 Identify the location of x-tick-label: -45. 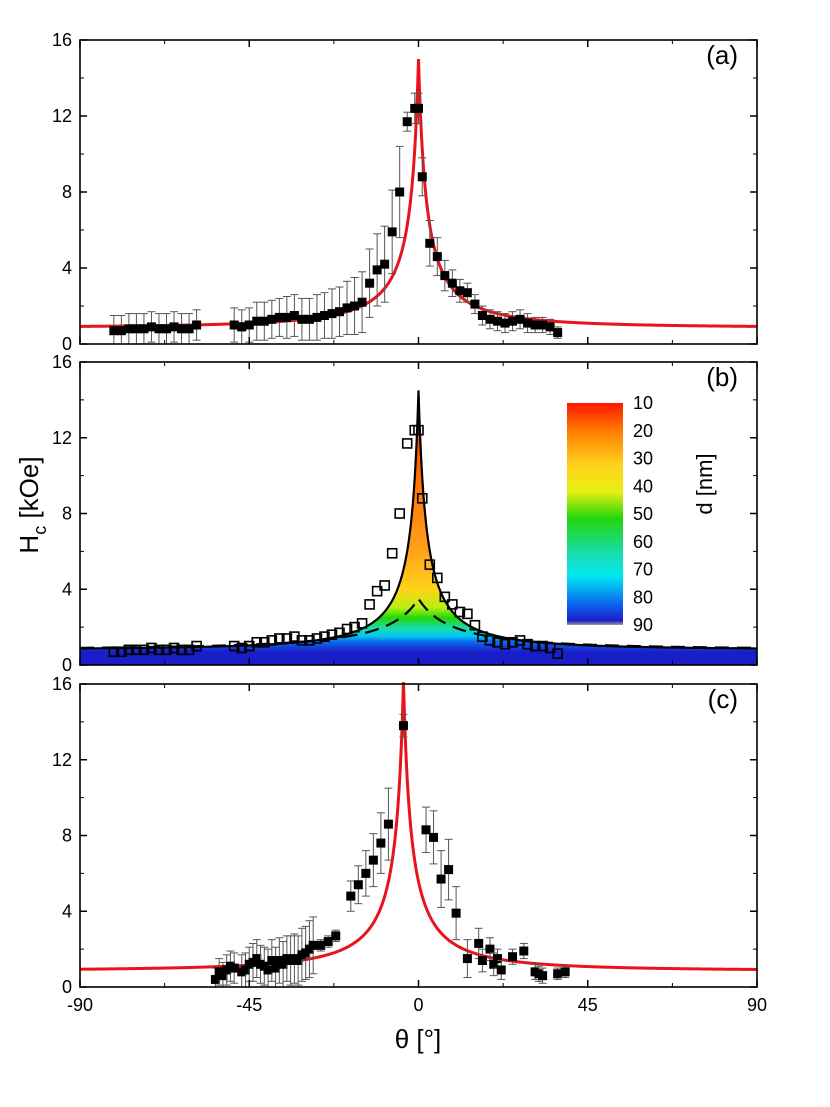
(249, 1005).